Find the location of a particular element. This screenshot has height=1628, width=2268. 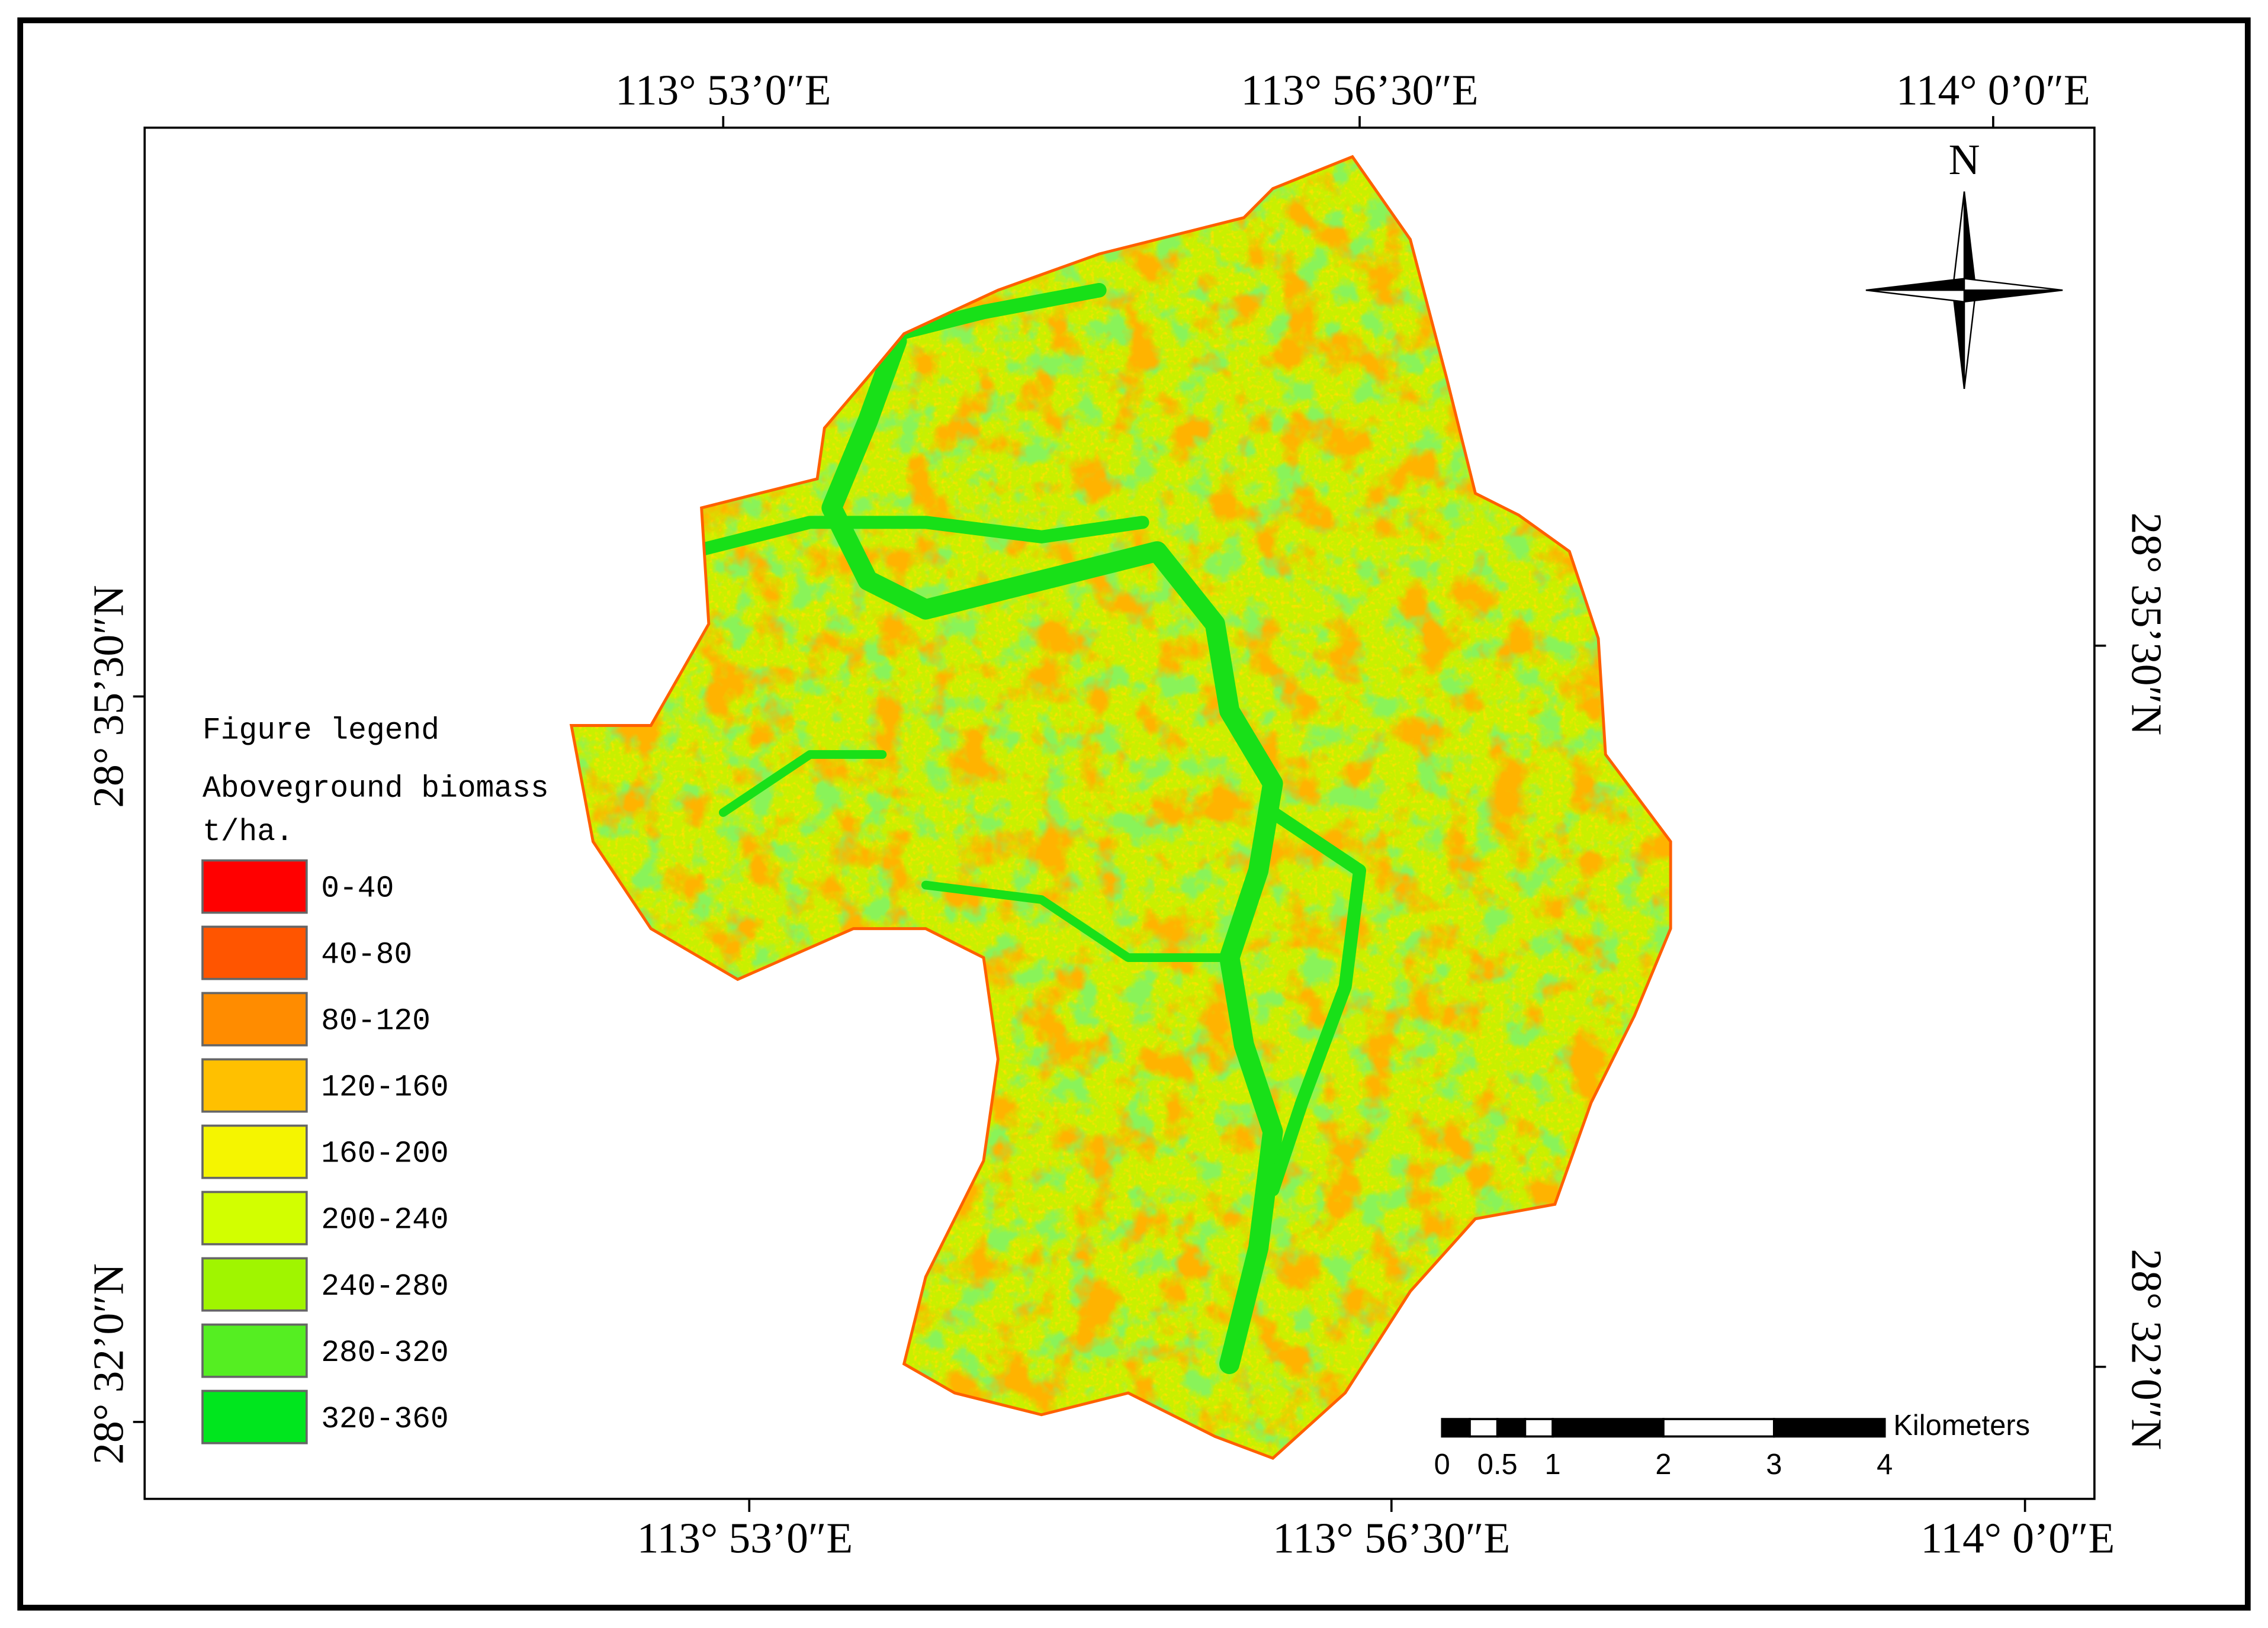

scale-unit: Kilometers is located at coordinates (1962, 1426).